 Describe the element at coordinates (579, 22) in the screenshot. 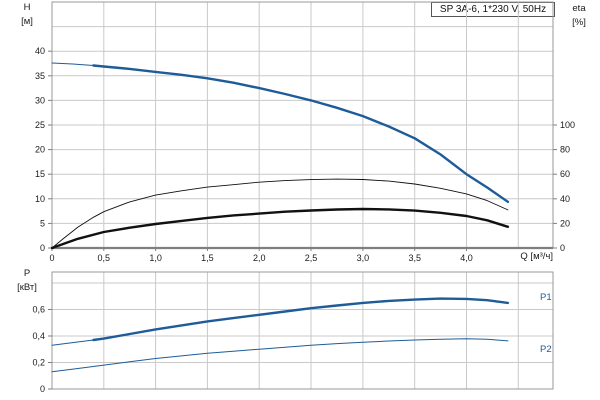

I see `eta-axis-unit: [%]` at that location.